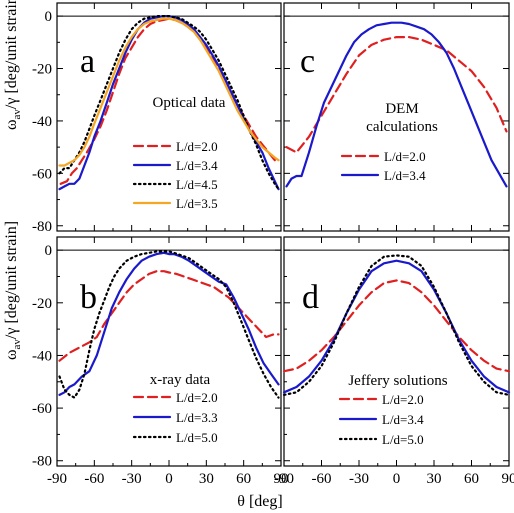  Describe the element at coordinates (197, 417) in the screenshot. I see `legend-label: L/d=3.3` at that location.